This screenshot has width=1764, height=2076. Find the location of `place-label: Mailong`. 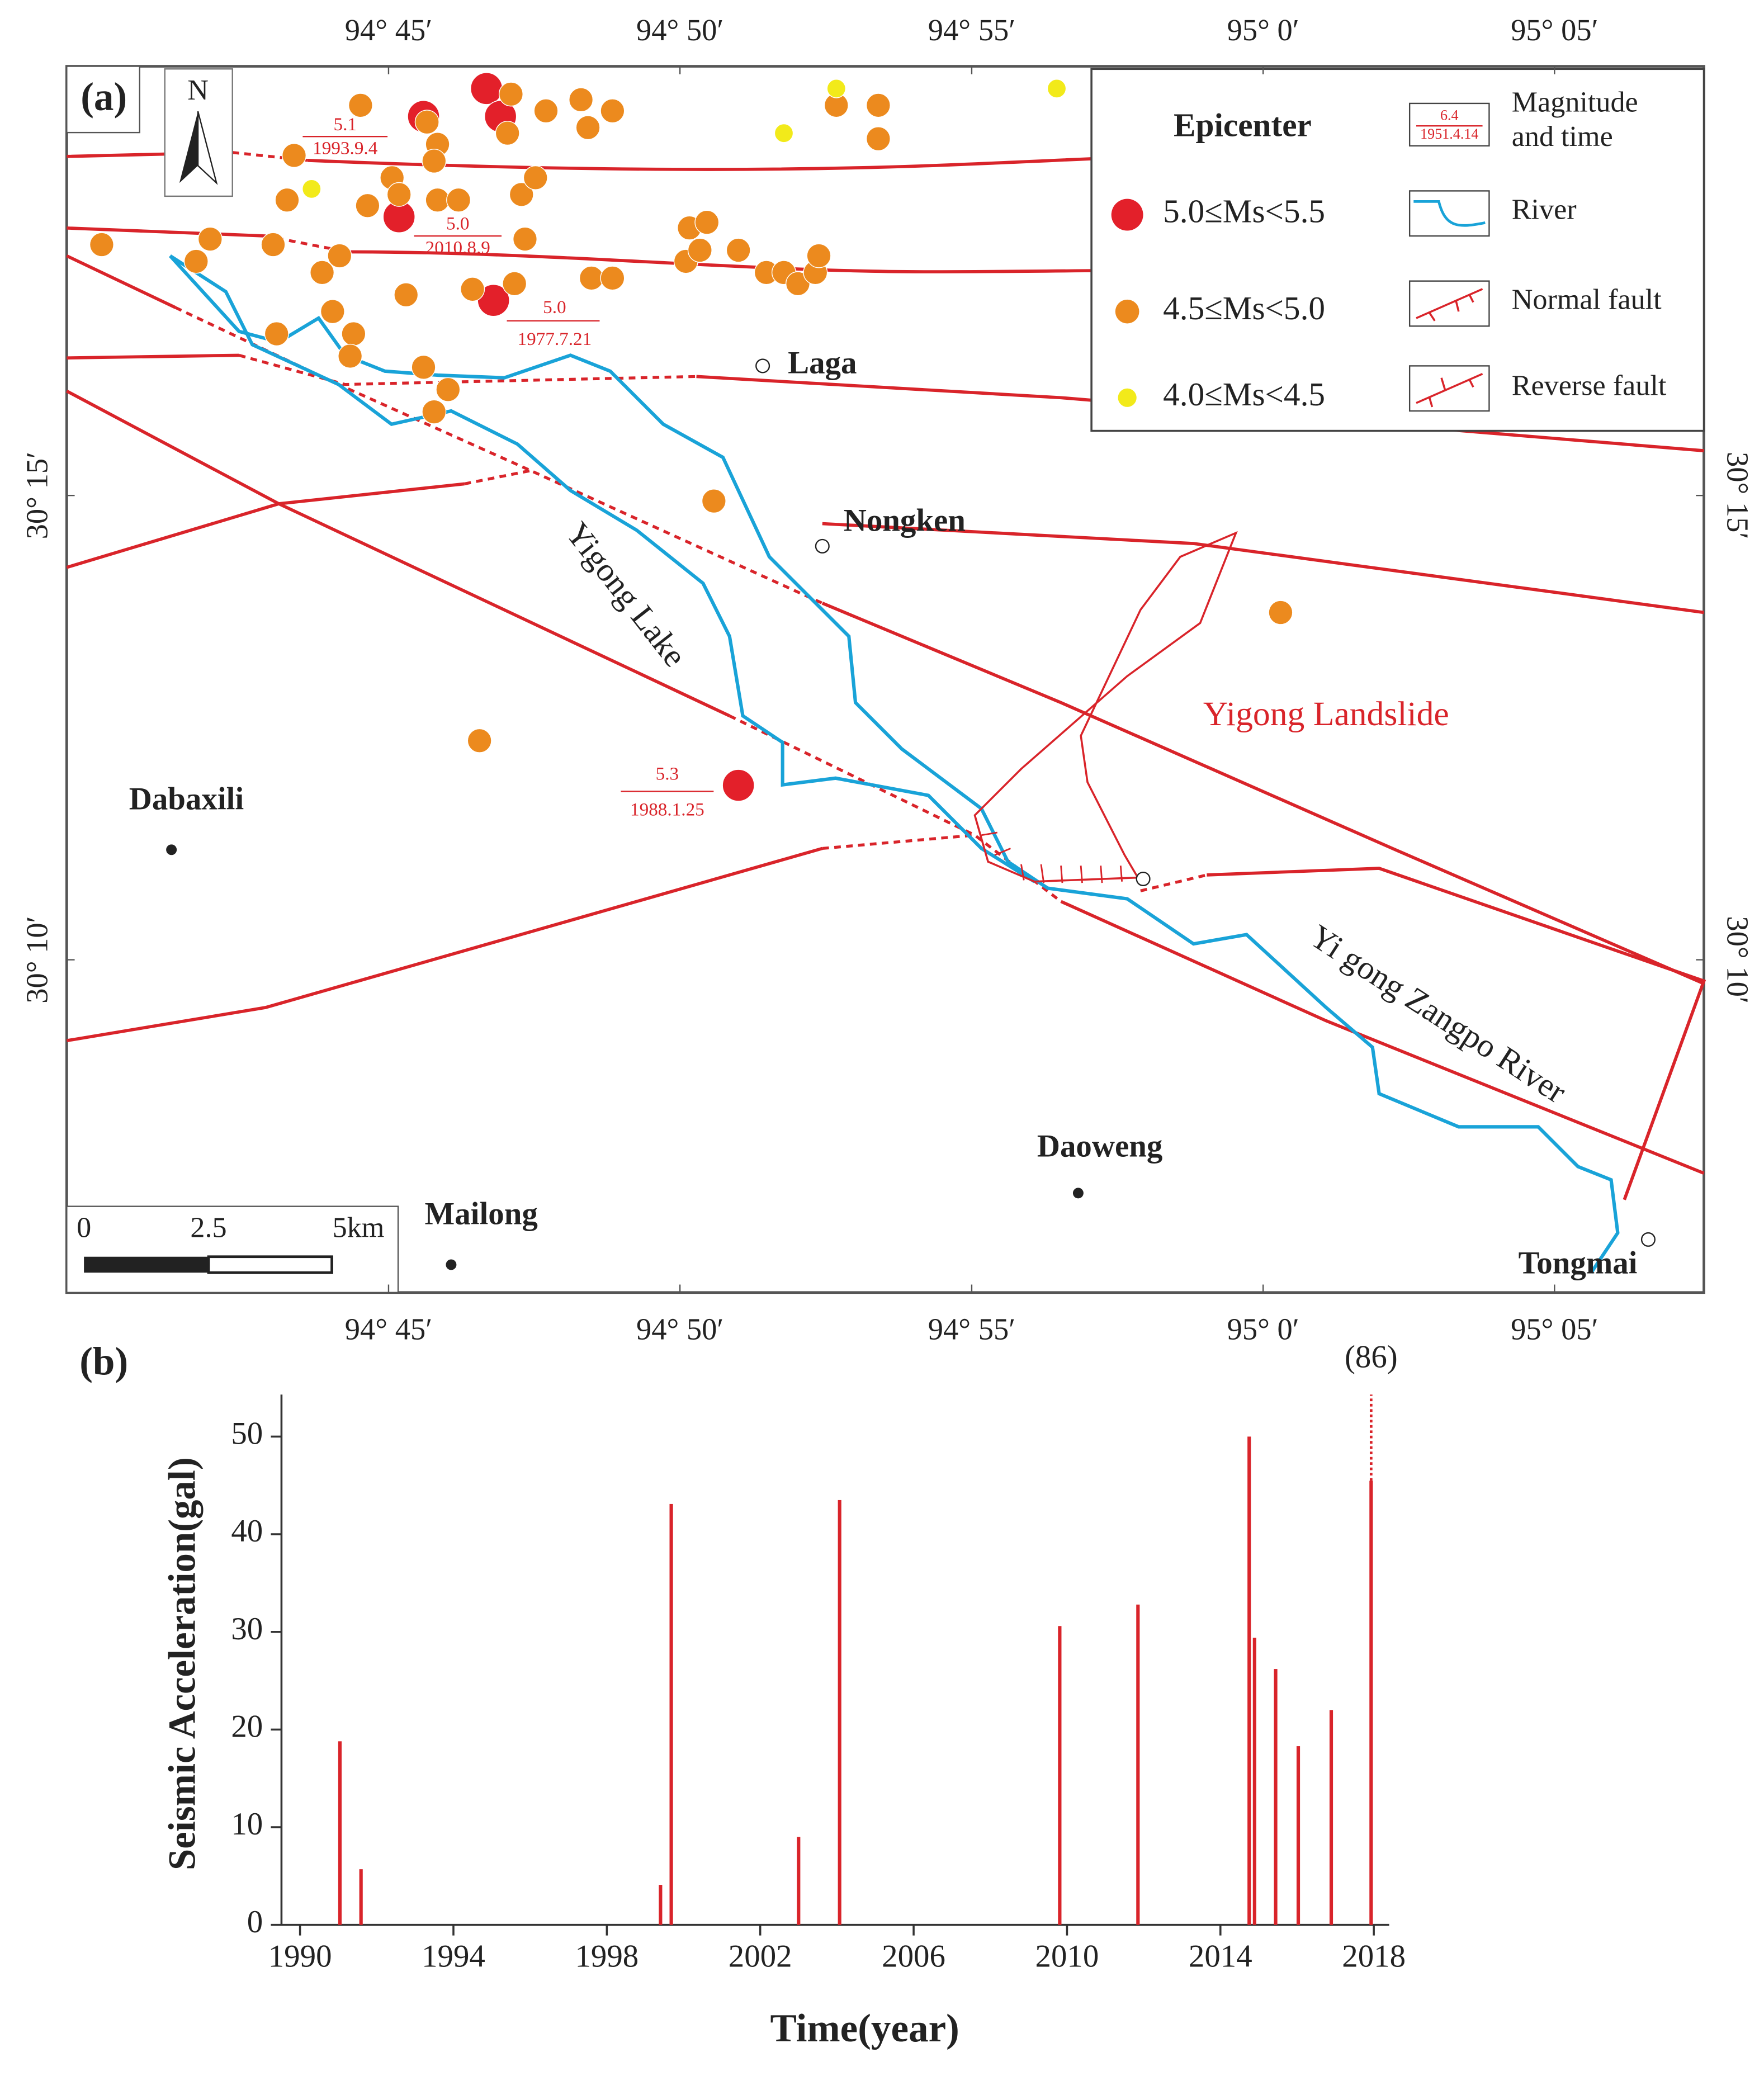

place-label: Mailong is located at coordinates (481, 1214).